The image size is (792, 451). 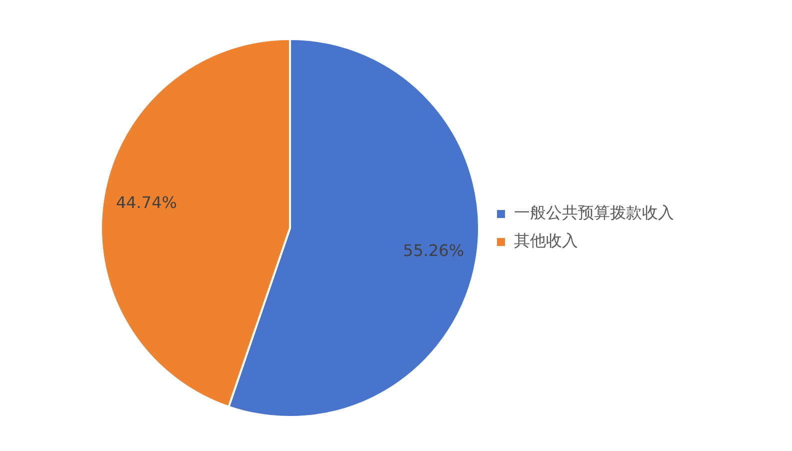 I want to click on legend-label: 一般公共预算拨款收入, so click(x=594, y=212).